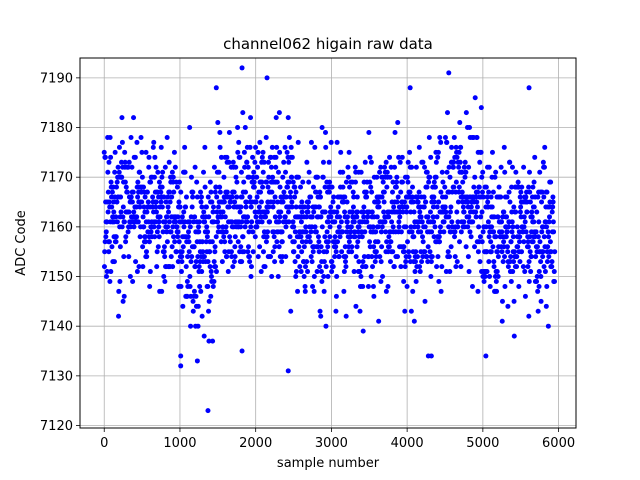 The width and height of the screenshot is (640, 480). I want to click on y-tick-label: 7170, so click(56, 178).